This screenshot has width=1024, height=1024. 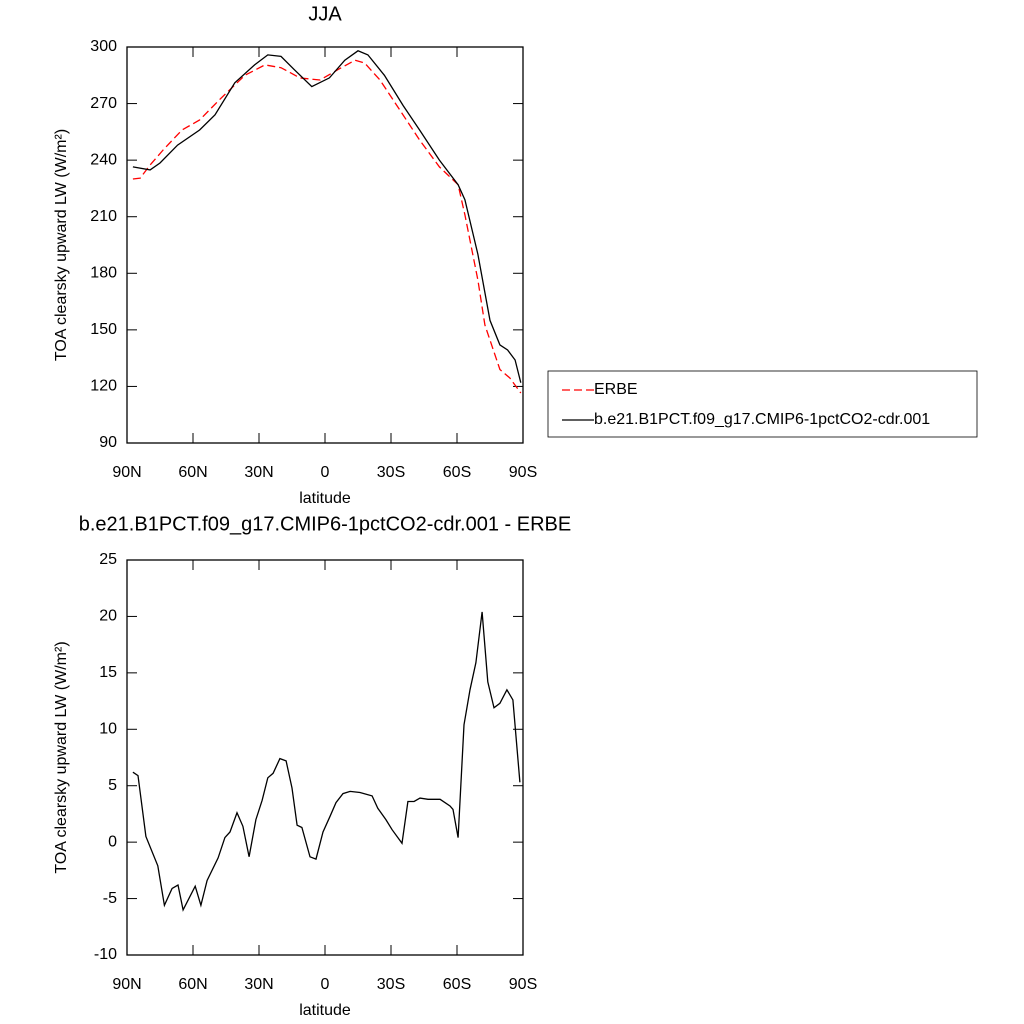 I want to click on y-tick-label: 15, so click(x=108, y=672).